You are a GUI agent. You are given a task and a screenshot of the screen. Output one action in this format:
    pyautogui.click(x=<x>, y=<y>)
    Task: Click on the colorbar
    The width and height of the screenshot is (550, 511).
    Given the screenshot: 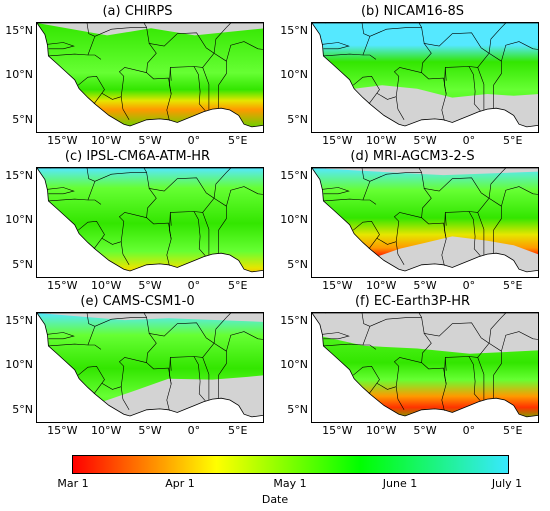 What is the action you would take?
    pyautogui.click(x=290, y=464)
    